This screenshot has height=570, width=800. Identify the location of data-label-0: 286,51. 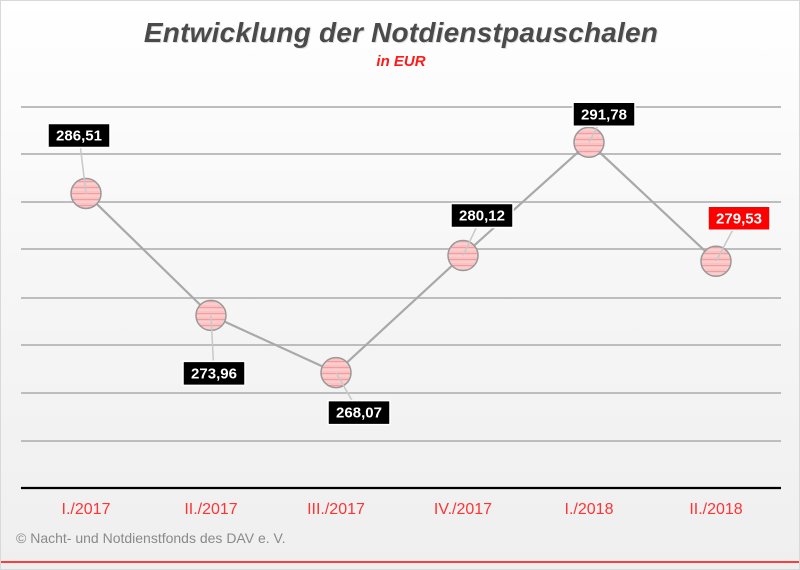
(79, 135).